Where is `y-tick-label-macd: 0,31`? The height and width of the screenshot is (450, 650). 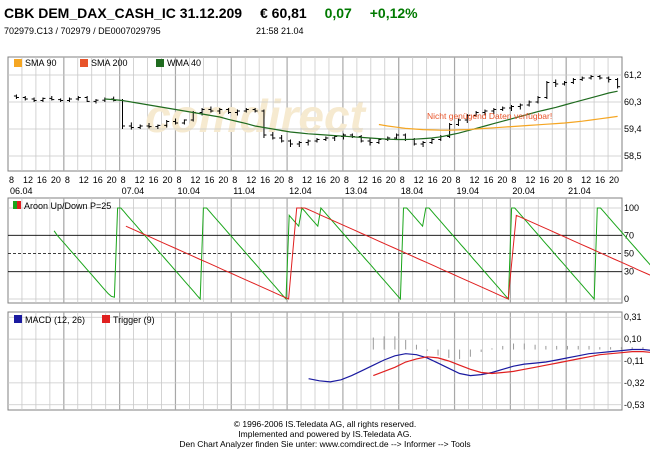
y-tick-label-macd: 0,31 is located at coordinates (633, 317).